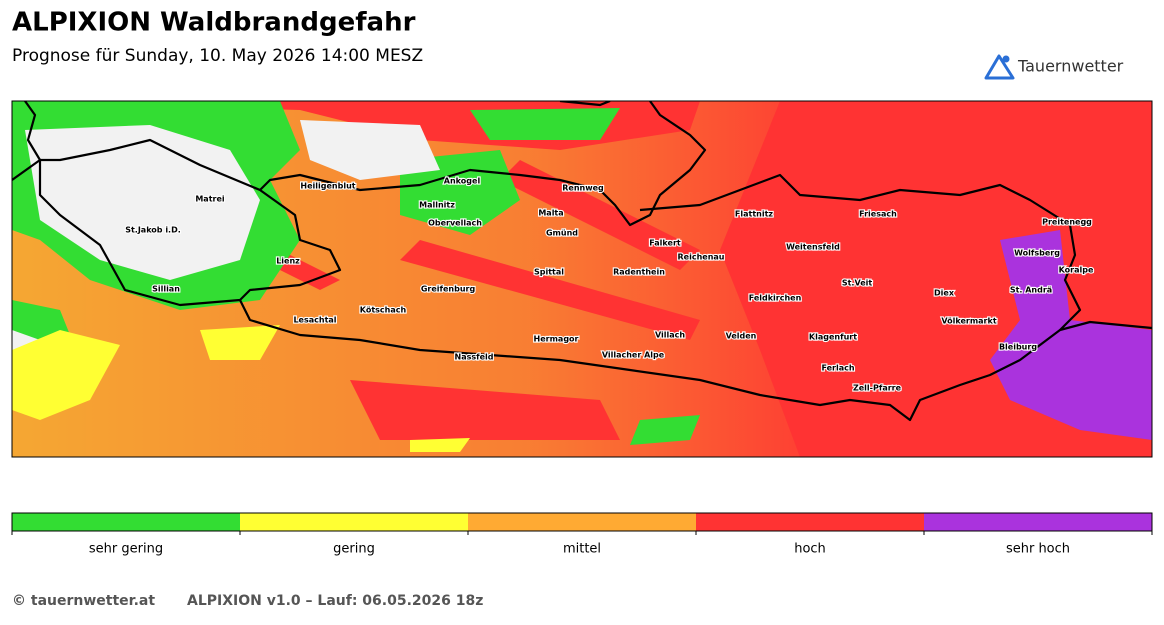 This screenshot has height=625, width=1164. I want to click on place-label: St.Jakob i.D., so click(153, 230).